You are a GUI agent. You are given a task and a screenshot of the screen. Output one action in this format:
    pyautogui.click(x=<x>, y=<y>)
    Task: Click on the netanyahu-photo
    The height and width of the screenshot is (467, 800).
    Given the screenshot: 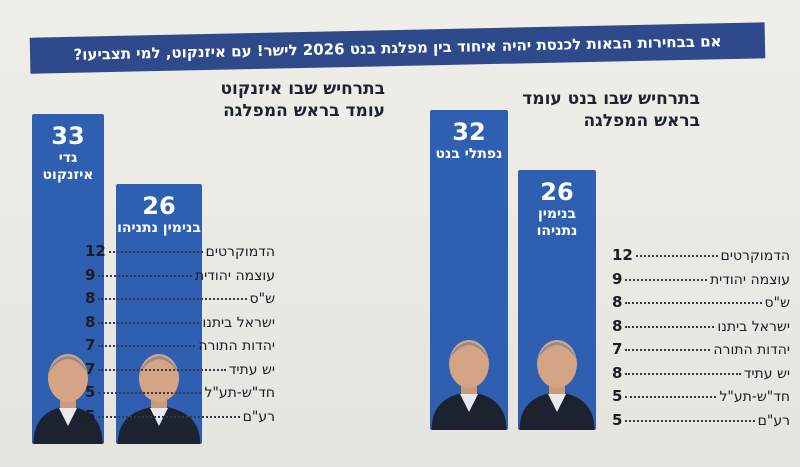 What is the action you would take?
    pyautogui.click(x=557, y=385)
    